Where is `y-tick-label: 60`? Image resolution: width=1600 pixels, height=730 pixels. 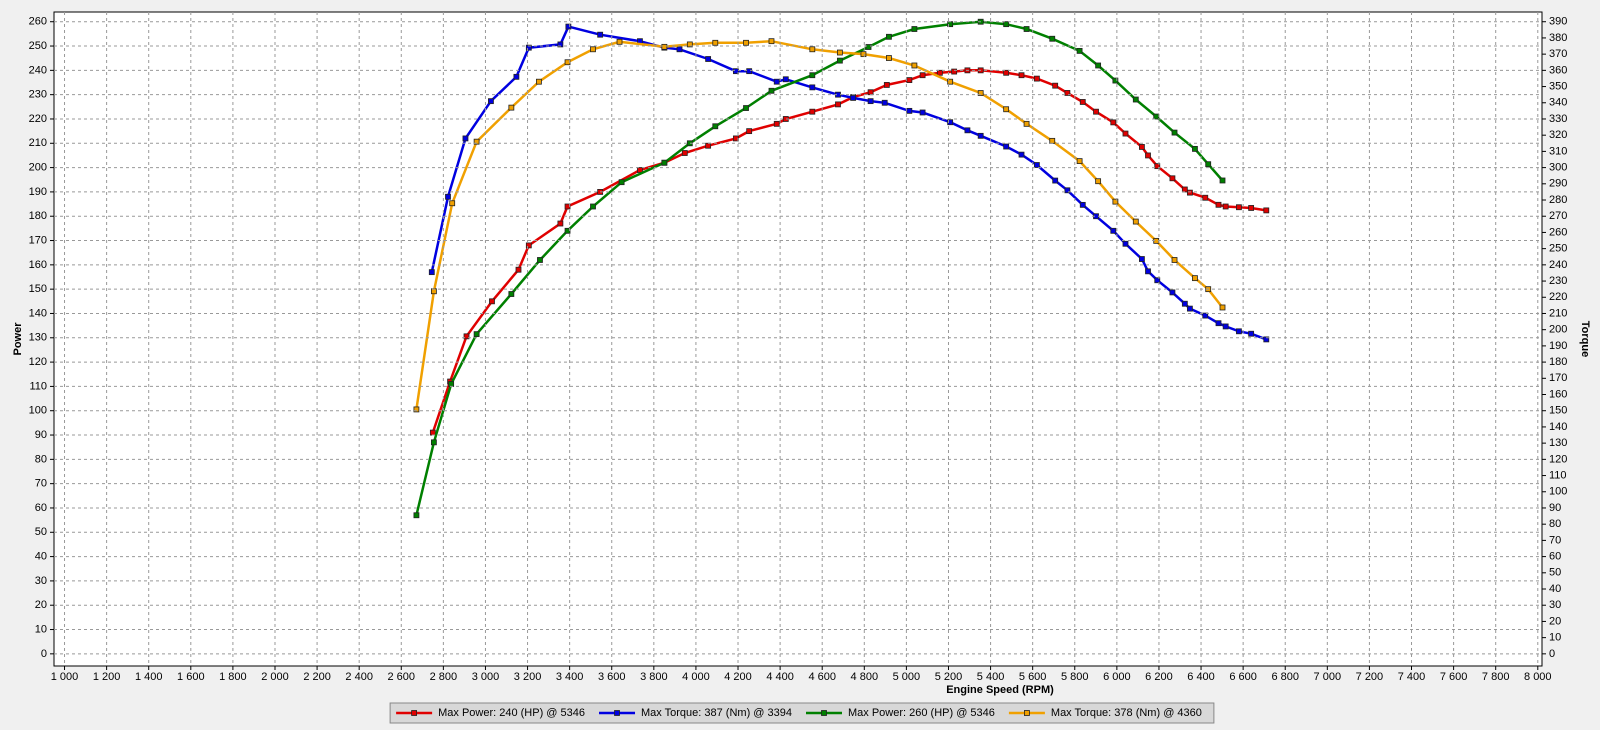 y-tick-label: 60 is located at coordinates (41, 508).